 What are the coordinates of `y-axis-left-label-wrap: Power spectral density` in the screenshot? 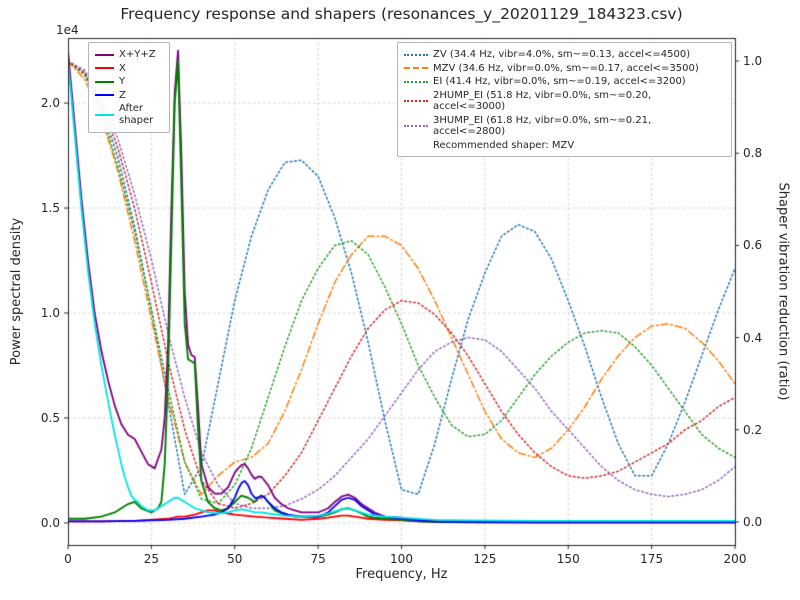 It's located at (17, 291).